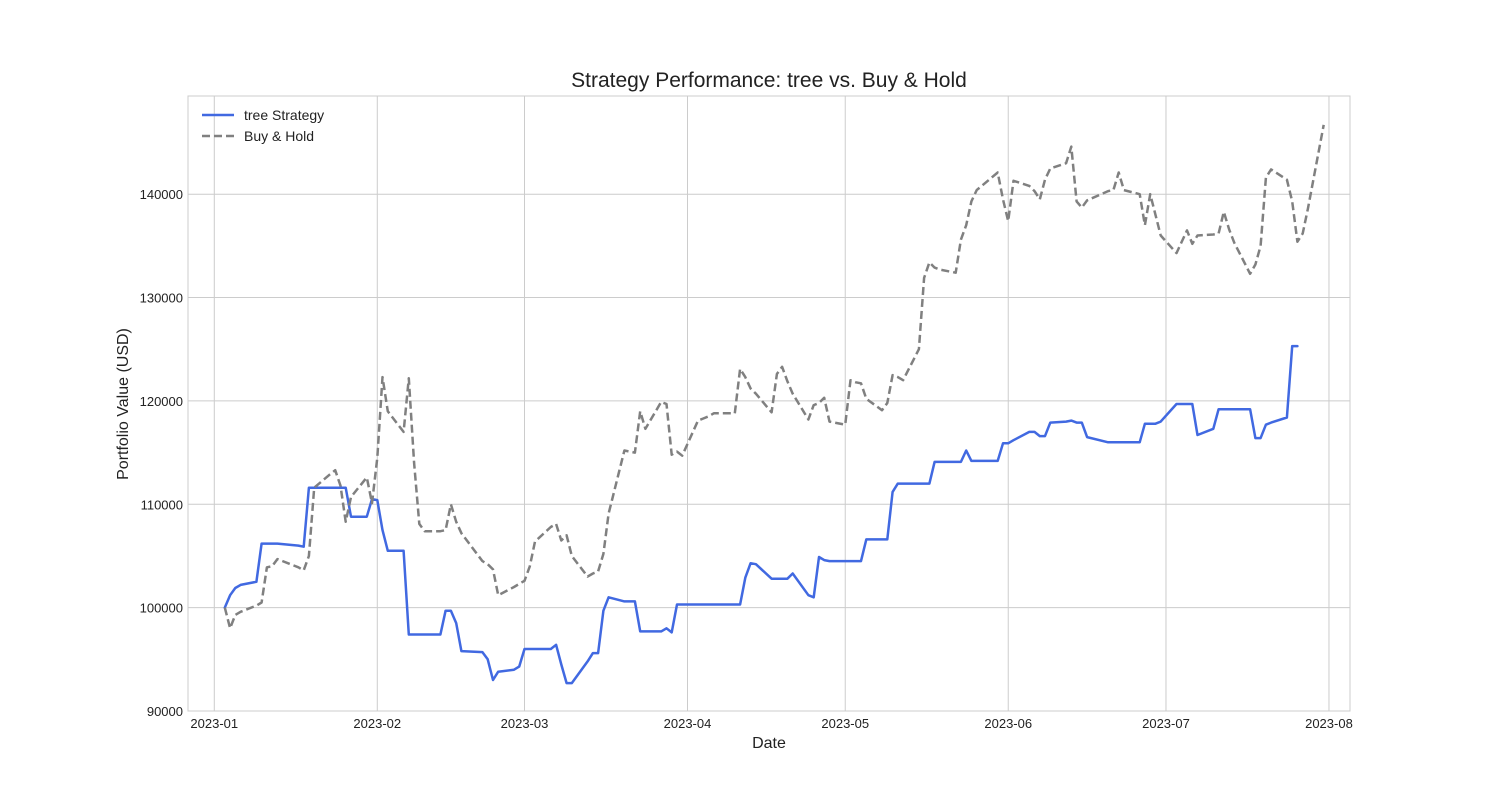 The image size is (1500, 805). I want to click on x-tick-label: 2023-03, so click(525, 723).